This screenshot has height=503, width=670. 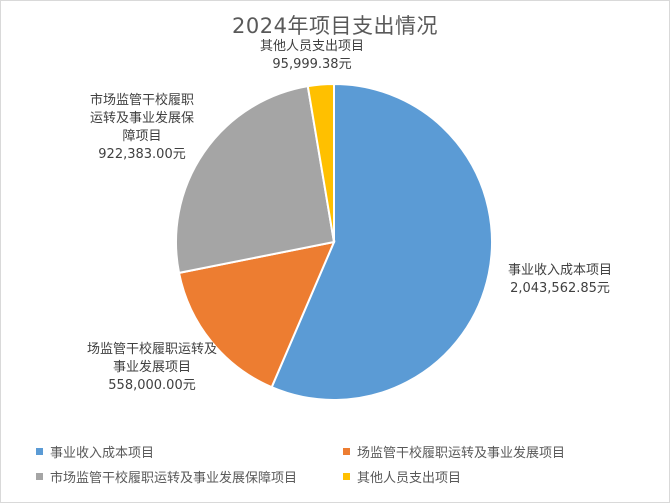 I want to click on legend-label-1: 场监管干校履职运转及事业发展项目, so click(x=461, y=453).